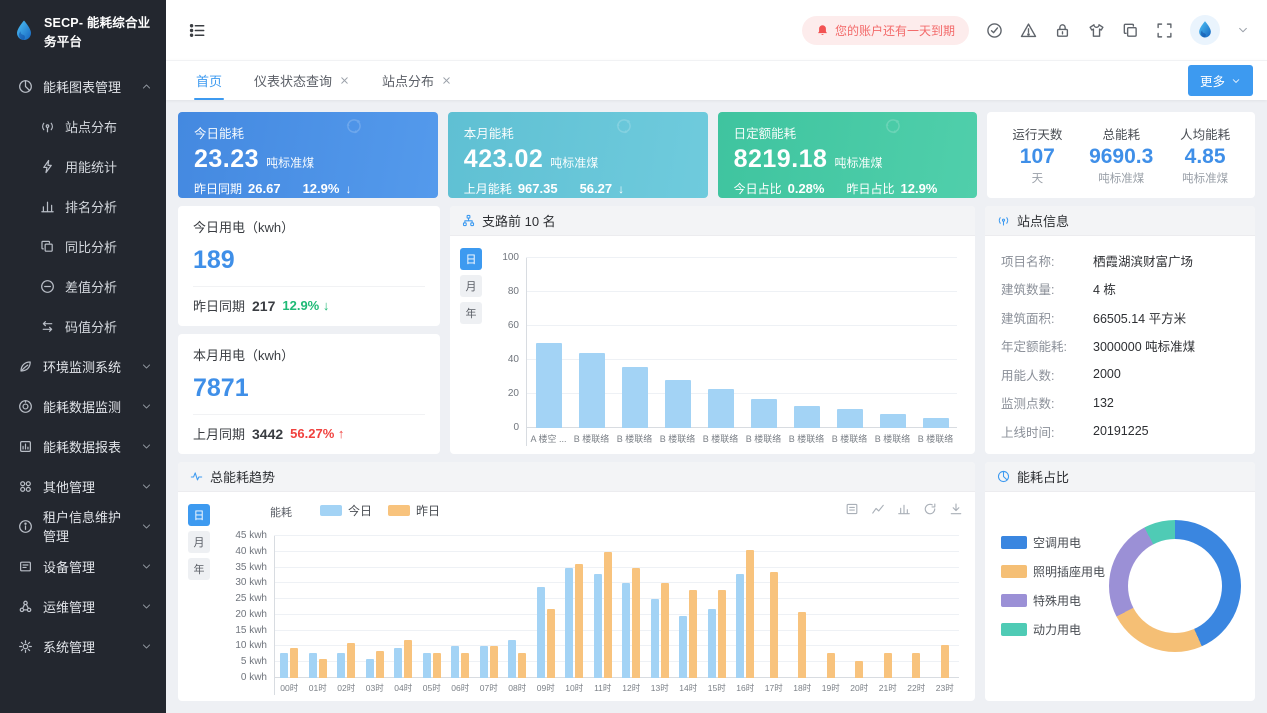 The height and width of the screenshot is (713, 1267). Describe the element at coordinates (1053, 629) in the screenshot. I see `legend-item-动力用电: 动力用电` at that location.